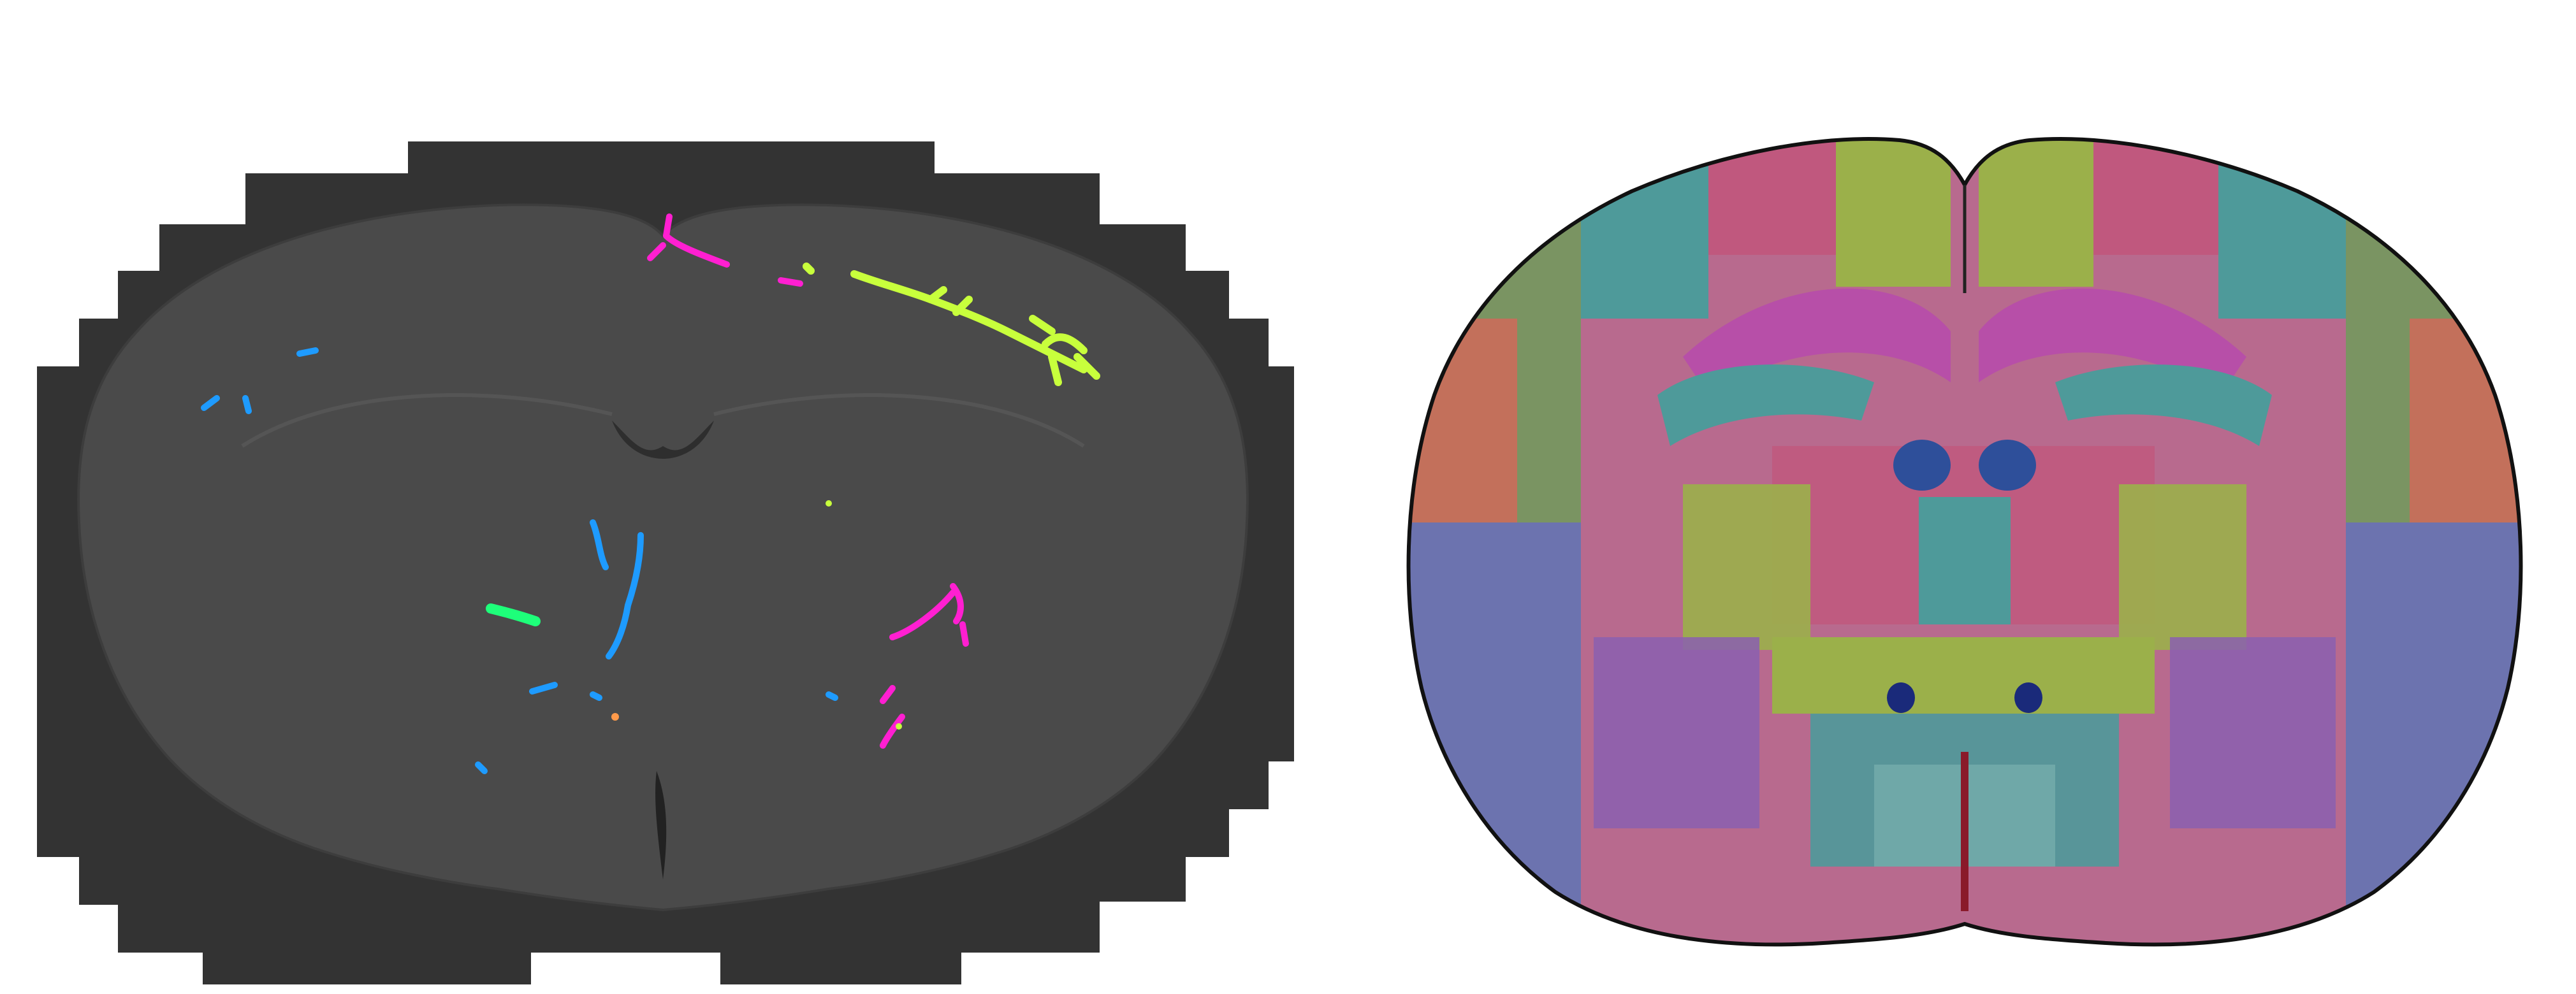 The image size is (2576, 994). Describe the element at coordinates (663, 440) in the screenshot. I see `ventricle` at that location.